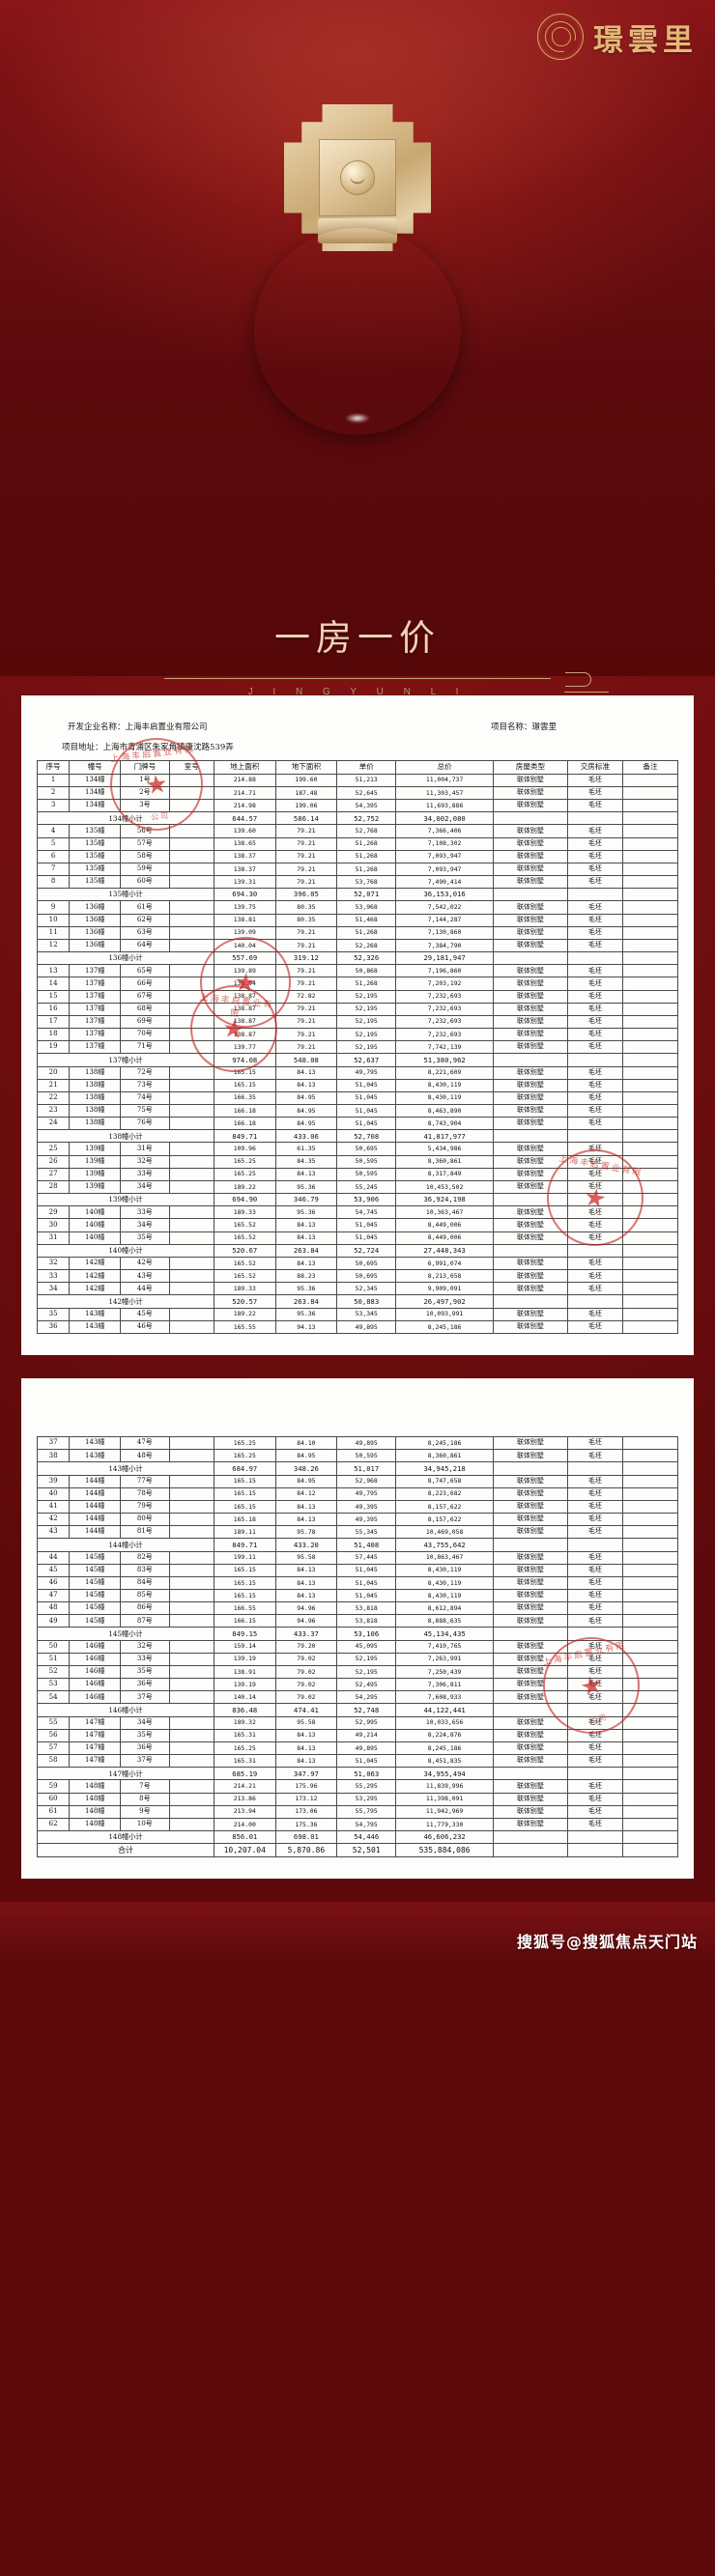  What do you see at coordinates (95, 1824) in the screenshot?
I see `cell-building: 148幢` at bounding box center [95, 1824].